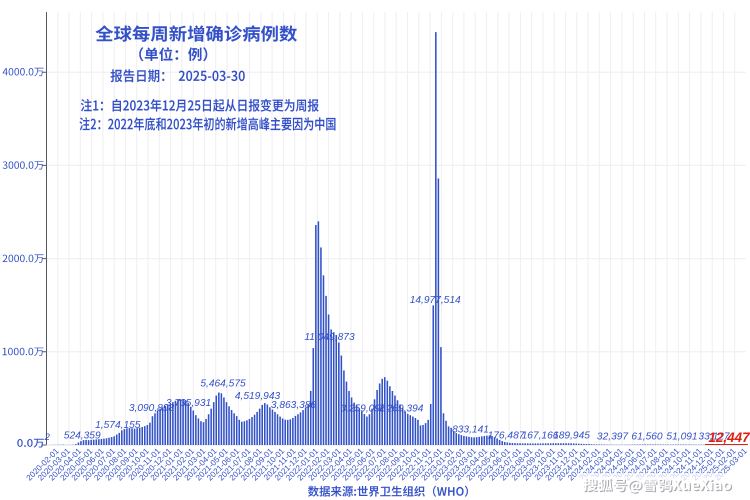  What do you see at coordinates (152, 408) in the screenshot?
I see `svg-text: 3,090,898` at bounding box center [152, 408].